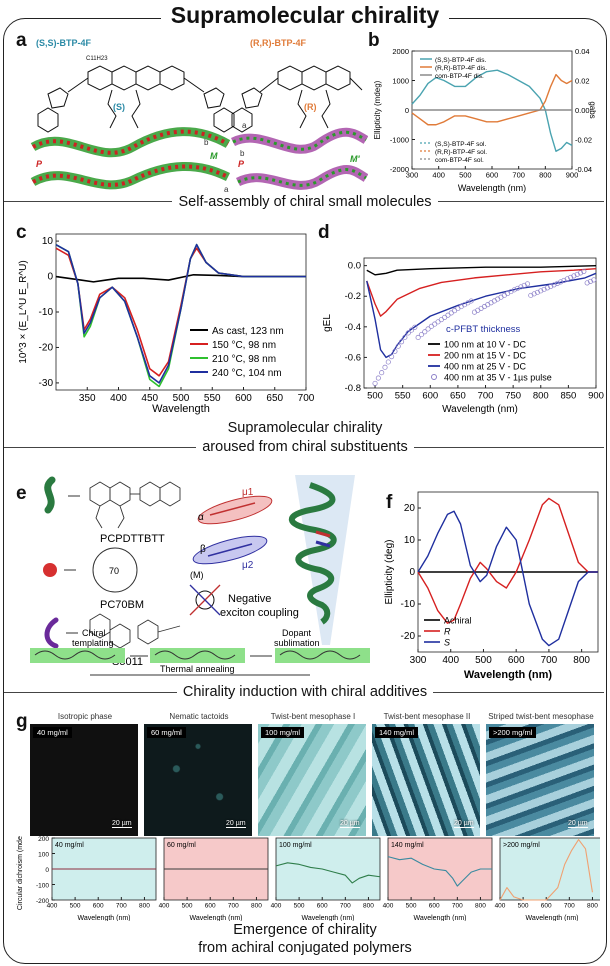 This screenshot has width=610, height=966. Describe the element at coordinates (389, 502) in the screenshot. I see `panel-label-f: f` at that location.